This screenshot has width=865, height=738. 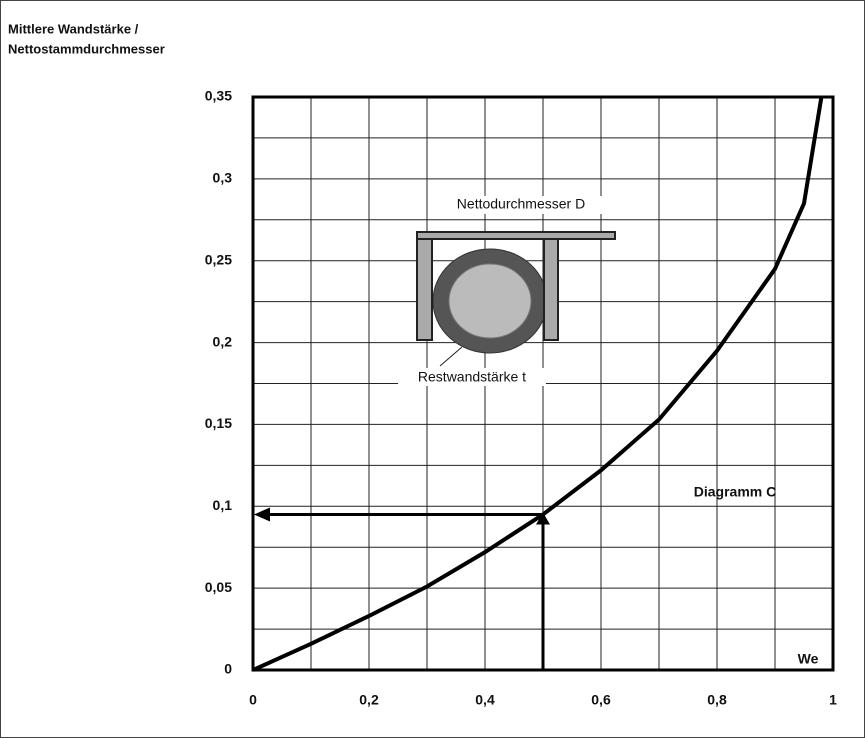 What do you see at coordinates (262, 514) in the screenshot?
I see `reading-arrowhead` at bounding box center [262, 514].